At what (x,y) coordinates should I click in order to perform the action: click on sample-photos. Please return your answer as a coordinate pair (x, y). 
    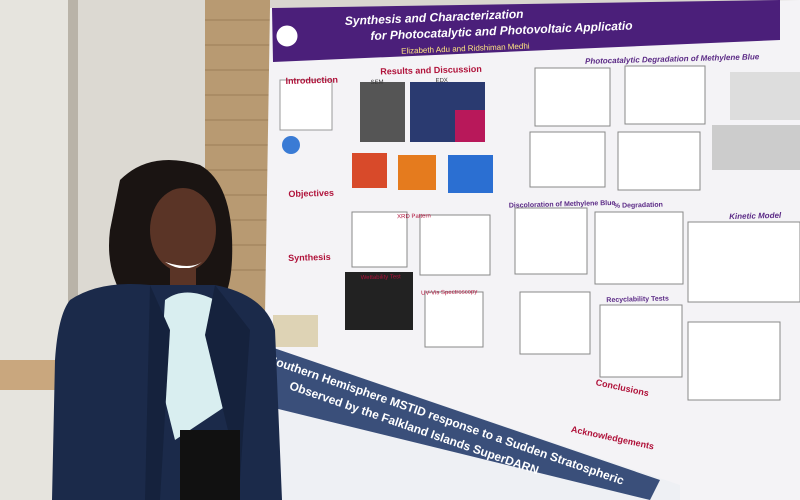
    Looking at the image, I should click on (295, 331).